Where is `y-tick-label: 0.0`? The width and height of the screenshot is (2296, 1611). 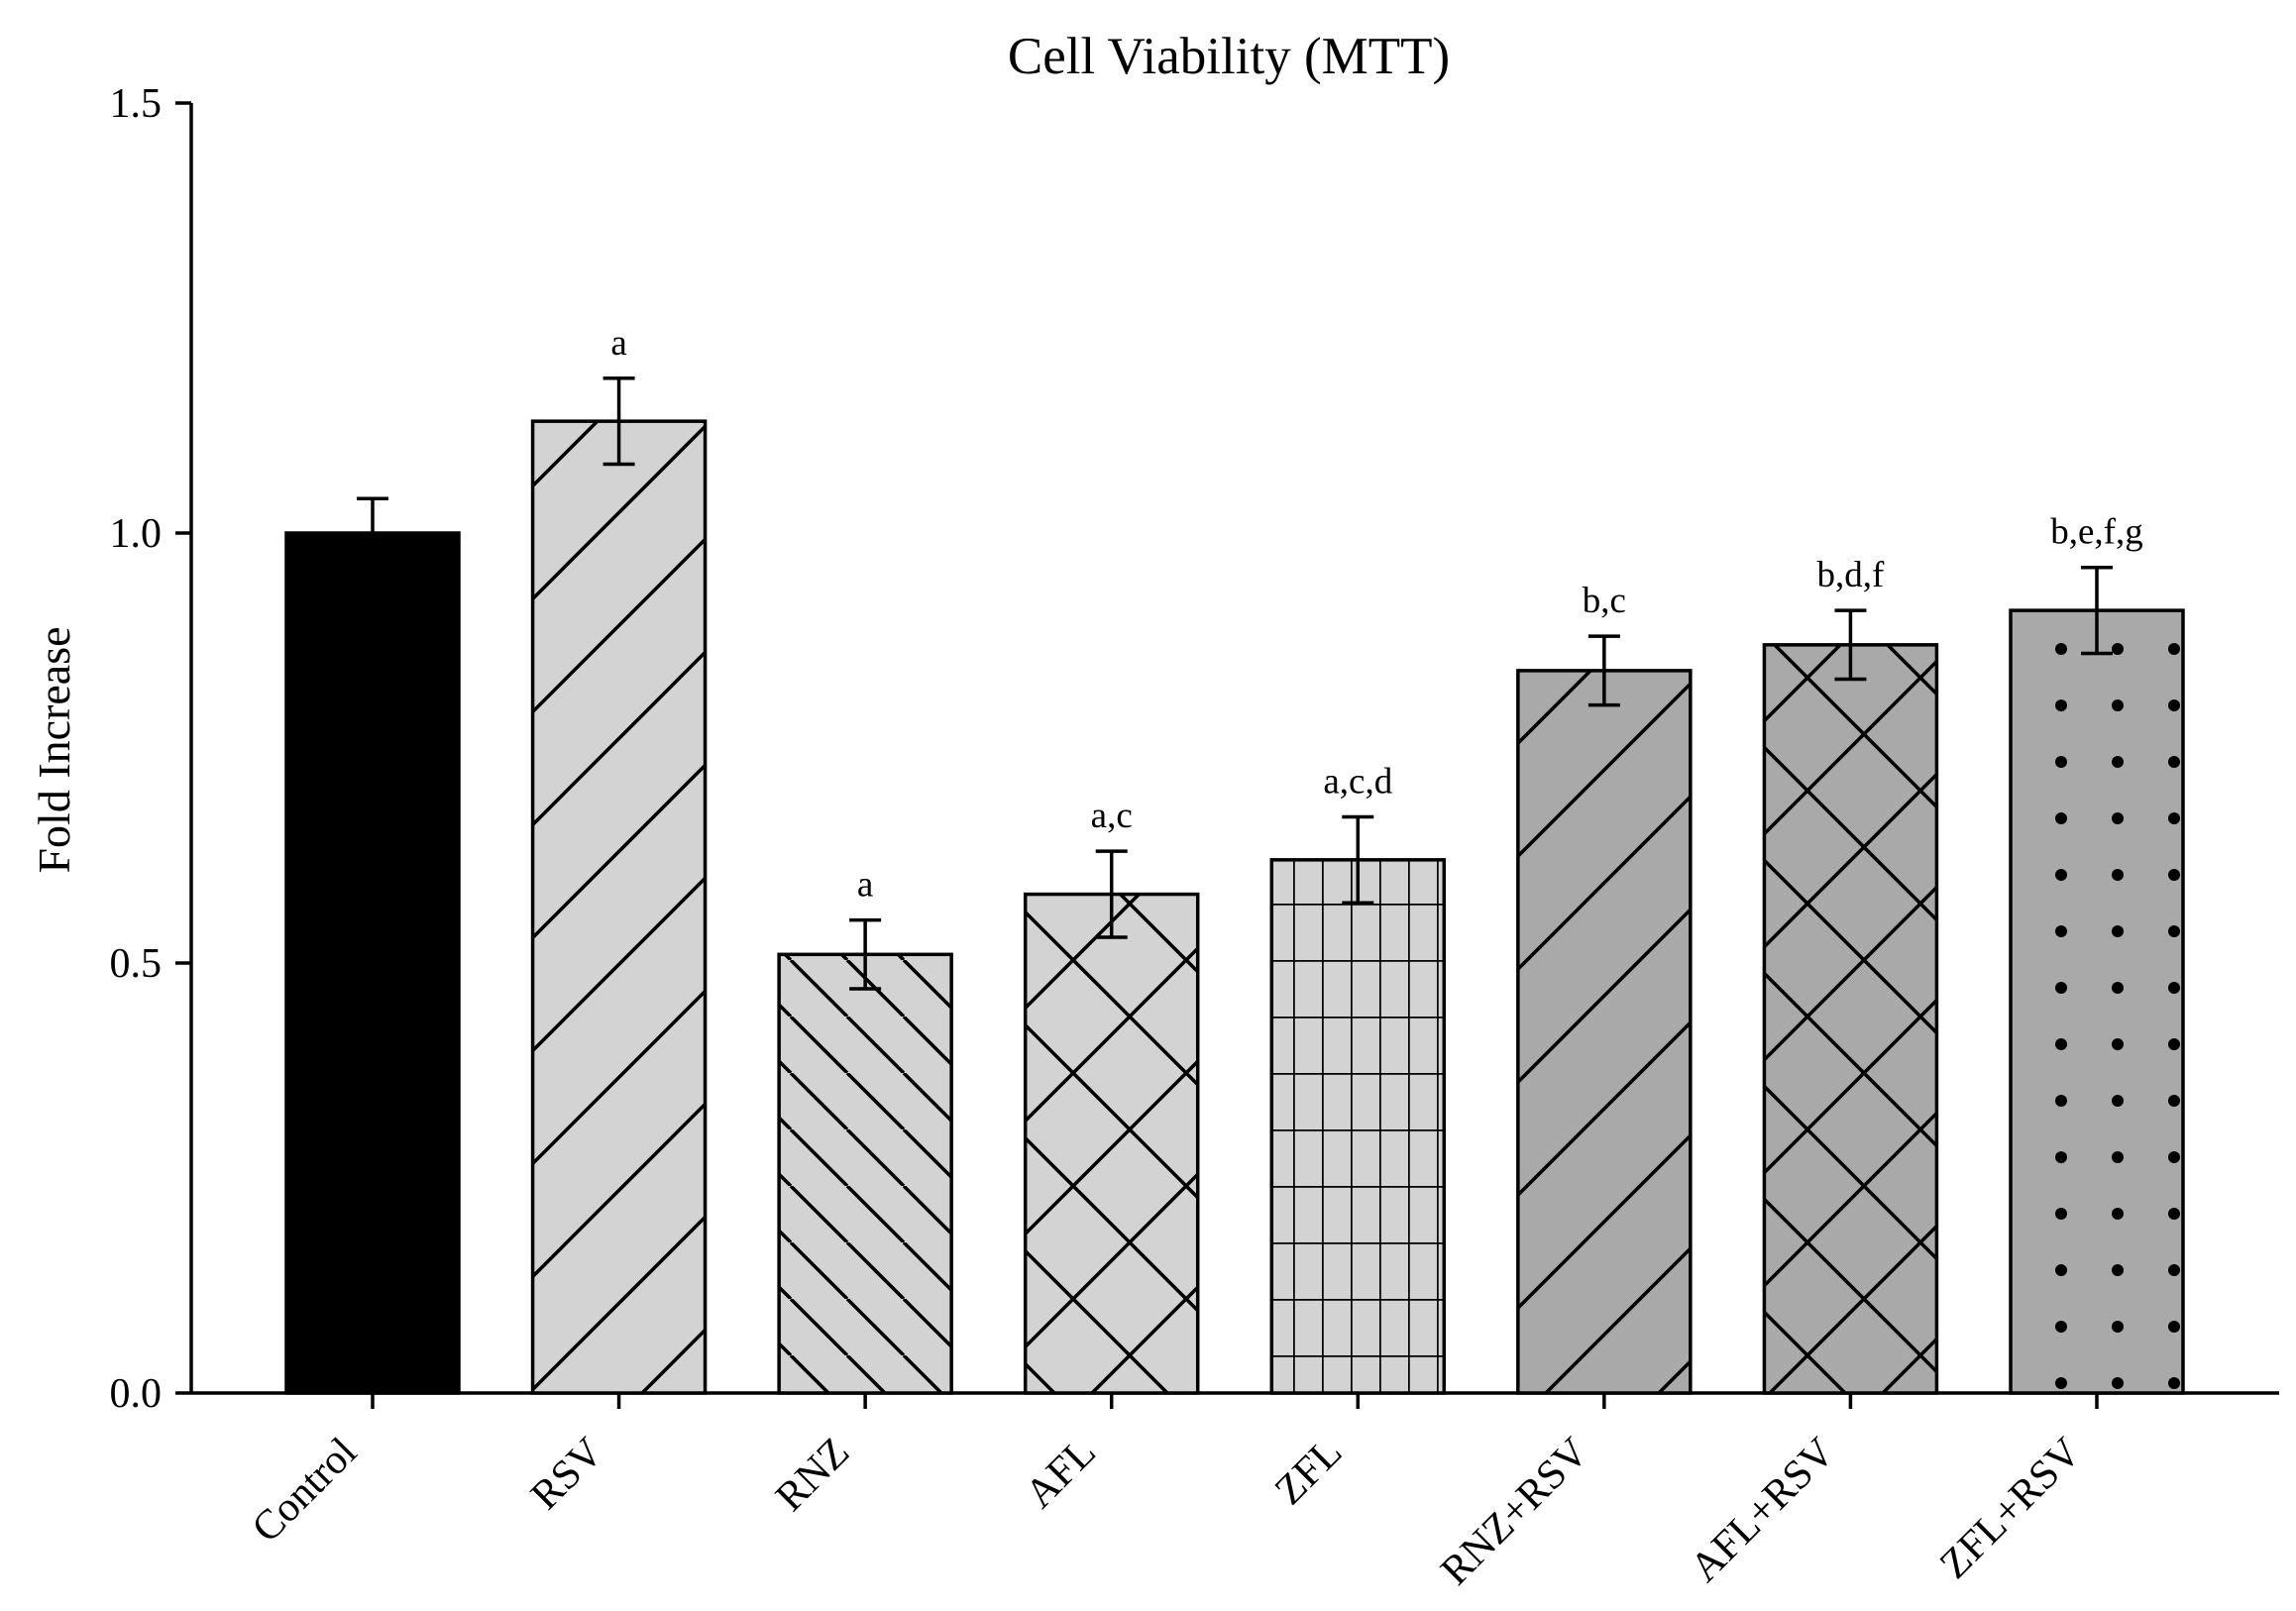 y-tick-label: 0.0 is located at coordinates (136, 1394).